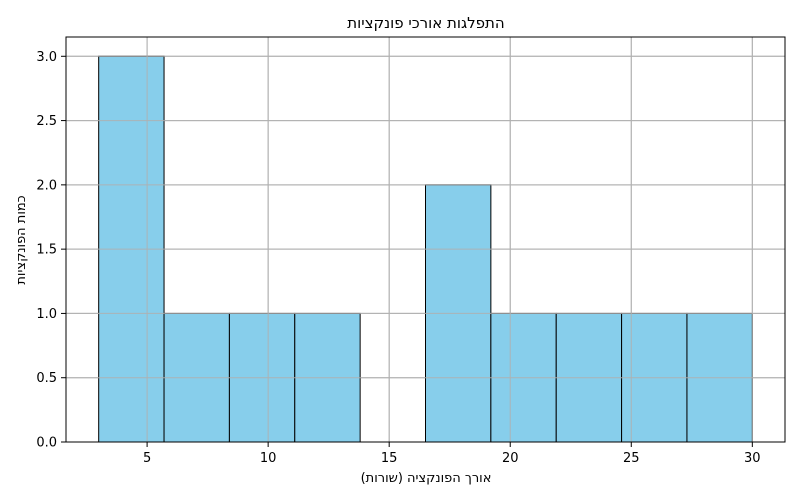 The width and height of the screenshot is (800, 500). Describe the element at coordinates (46, 250) in the screenshot. I see `y-tick-label: 1.5` at that location.